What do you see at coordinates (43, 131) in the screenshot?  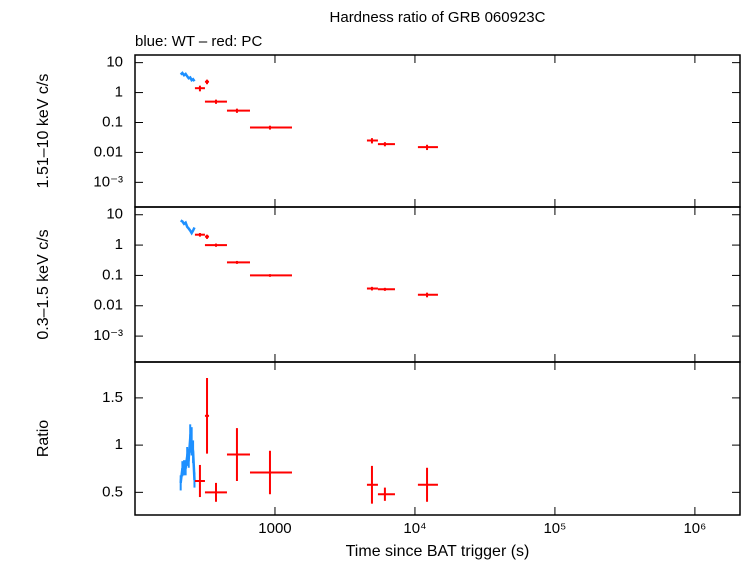 I see `y-axis-label: 1.51–10 keV c/s` at bounding box center [43, 131].